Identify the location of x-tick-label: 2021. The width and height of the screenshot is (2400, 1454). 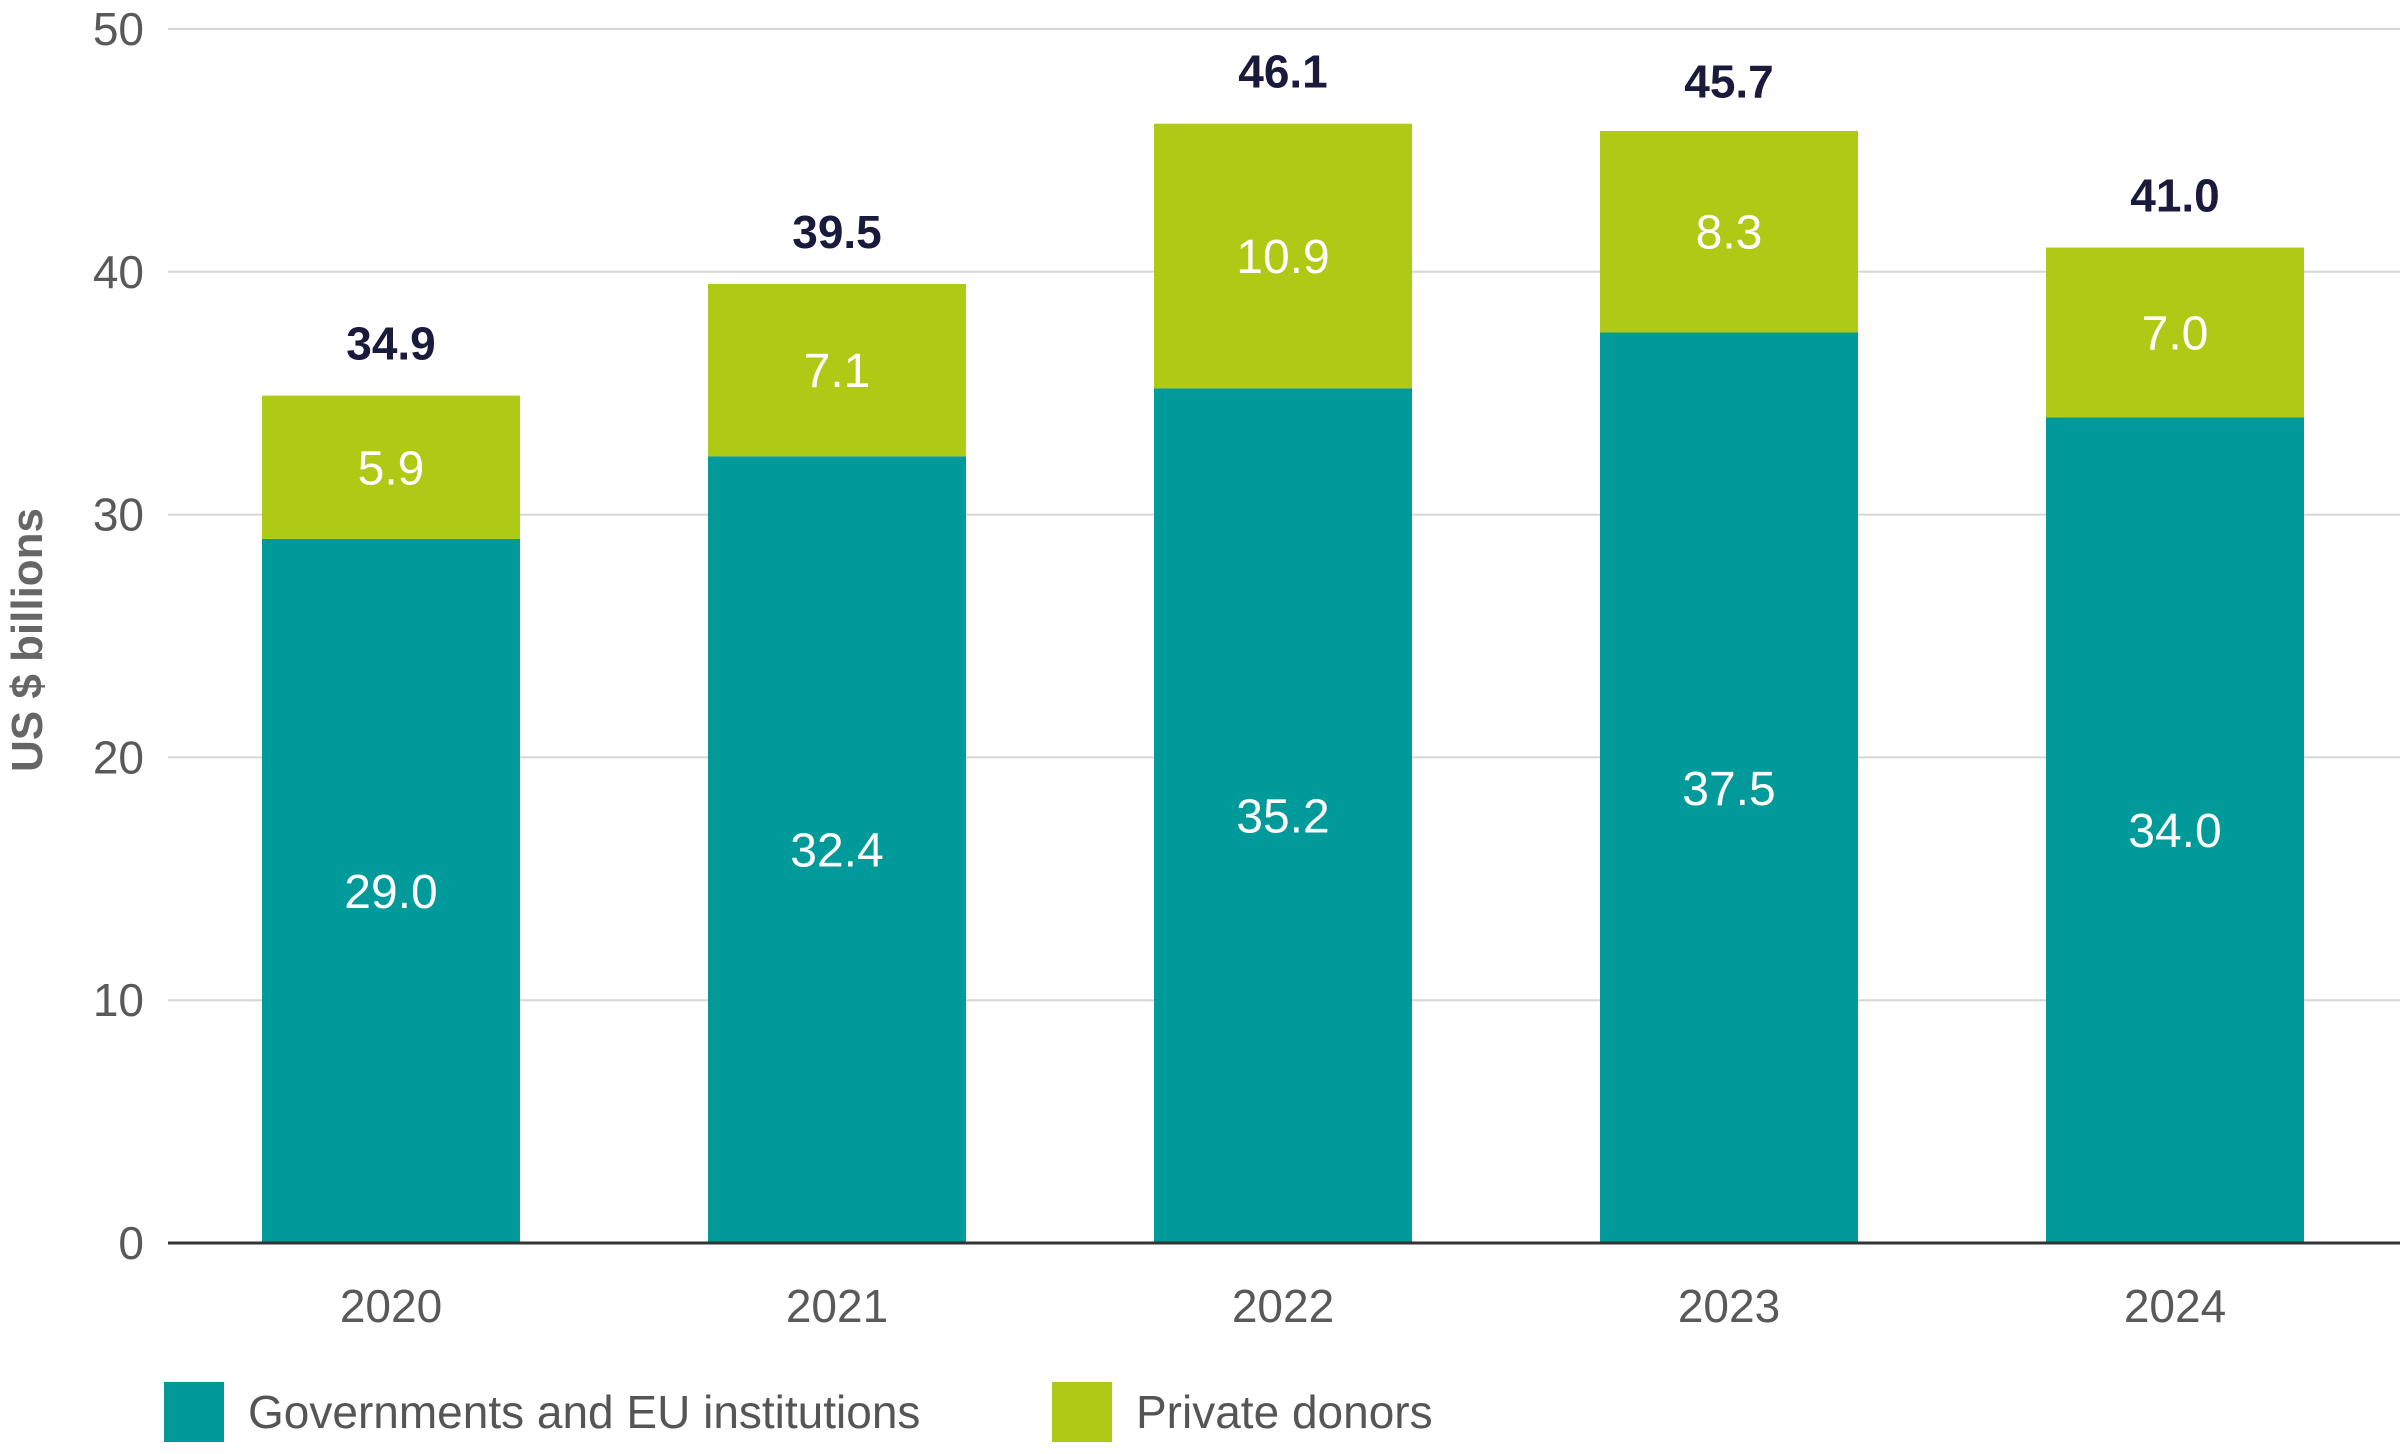
(837, 1306).